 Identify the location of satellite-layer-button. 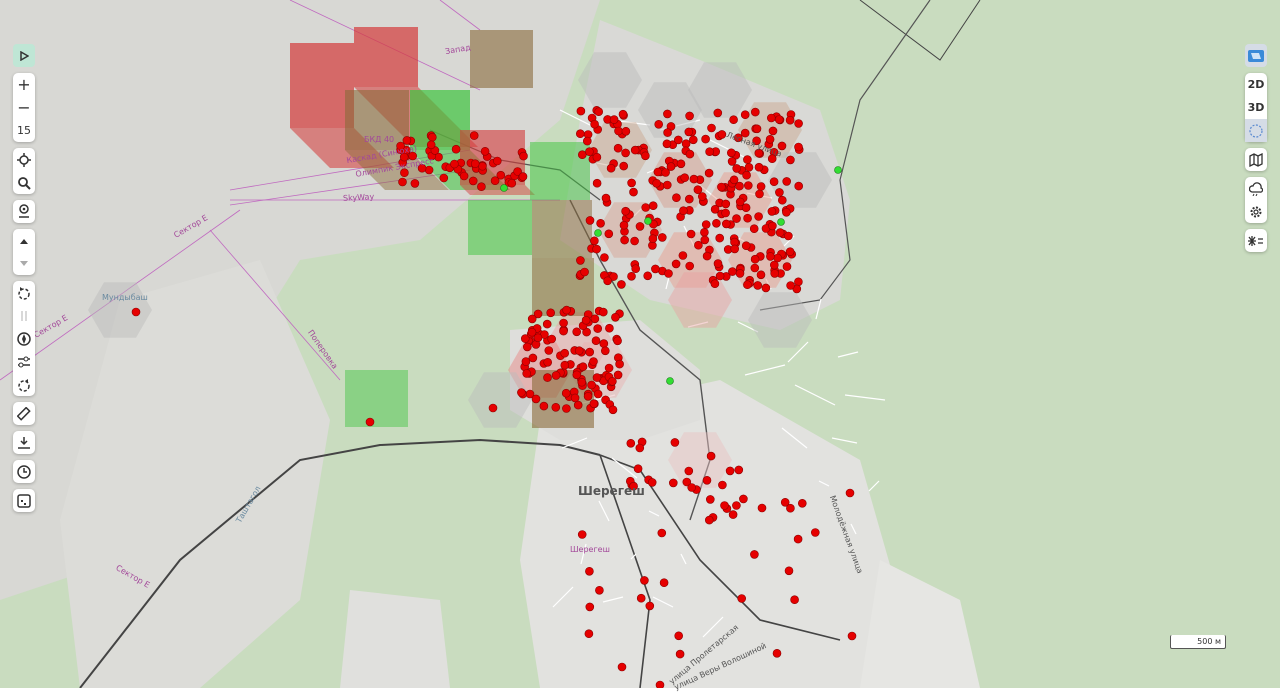
(1256, 55).